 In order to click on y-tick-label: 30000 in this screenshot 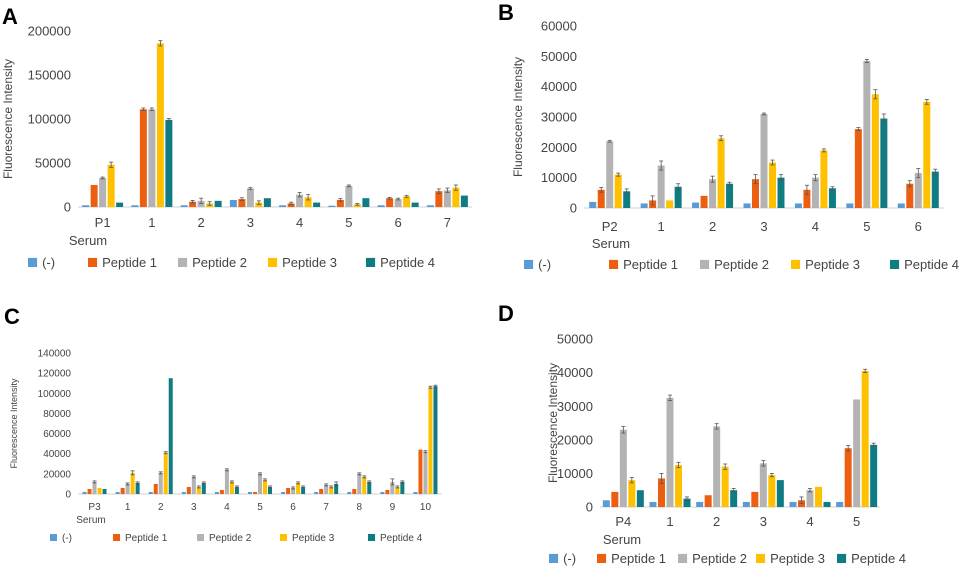, I will do `click(559, 117)`.